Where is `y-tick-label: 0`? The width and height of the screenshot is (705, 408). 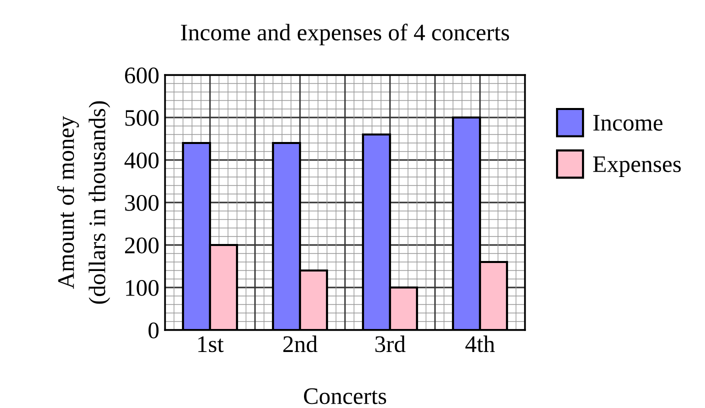
y-tick-label: 0 is located at coordinates (153, 330).